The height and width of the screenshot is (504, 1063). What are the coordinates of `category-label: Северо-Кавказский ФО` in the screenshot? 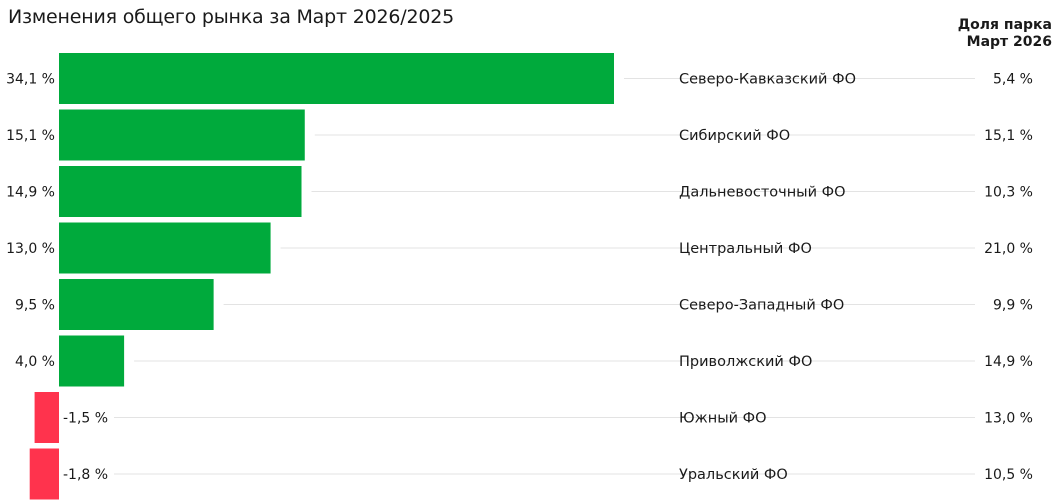 It's located at (767, 80).